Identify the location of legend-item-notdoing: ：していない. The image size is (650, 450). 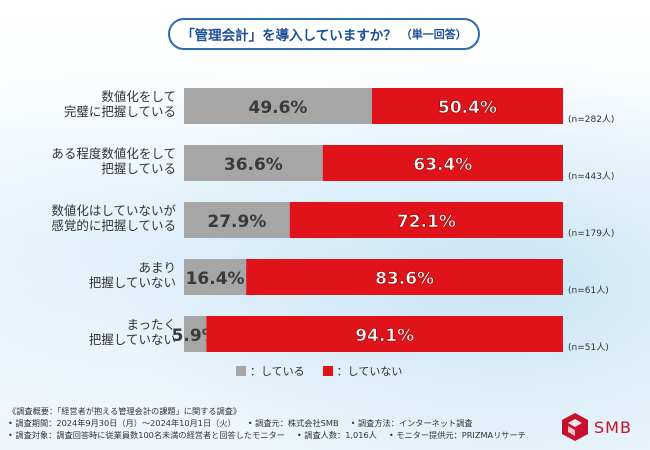
(362, 371).